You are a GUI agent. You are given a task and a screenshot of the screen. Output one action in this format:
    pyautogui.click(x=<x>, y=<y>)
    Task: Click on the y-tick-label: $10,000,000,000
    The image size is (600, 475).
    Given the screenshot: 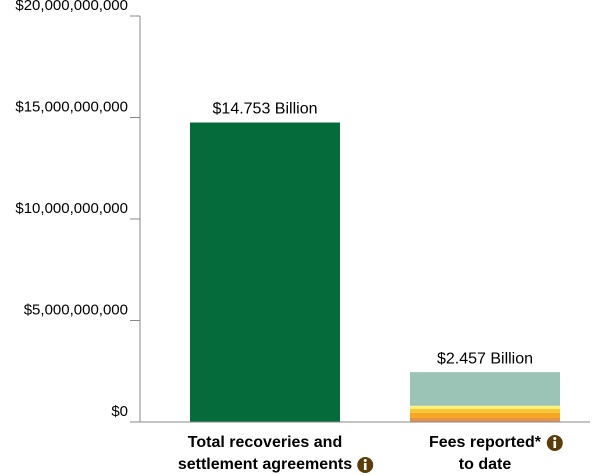 What is the action you would take?
    pyautogui.click(x=71, y=208)
    